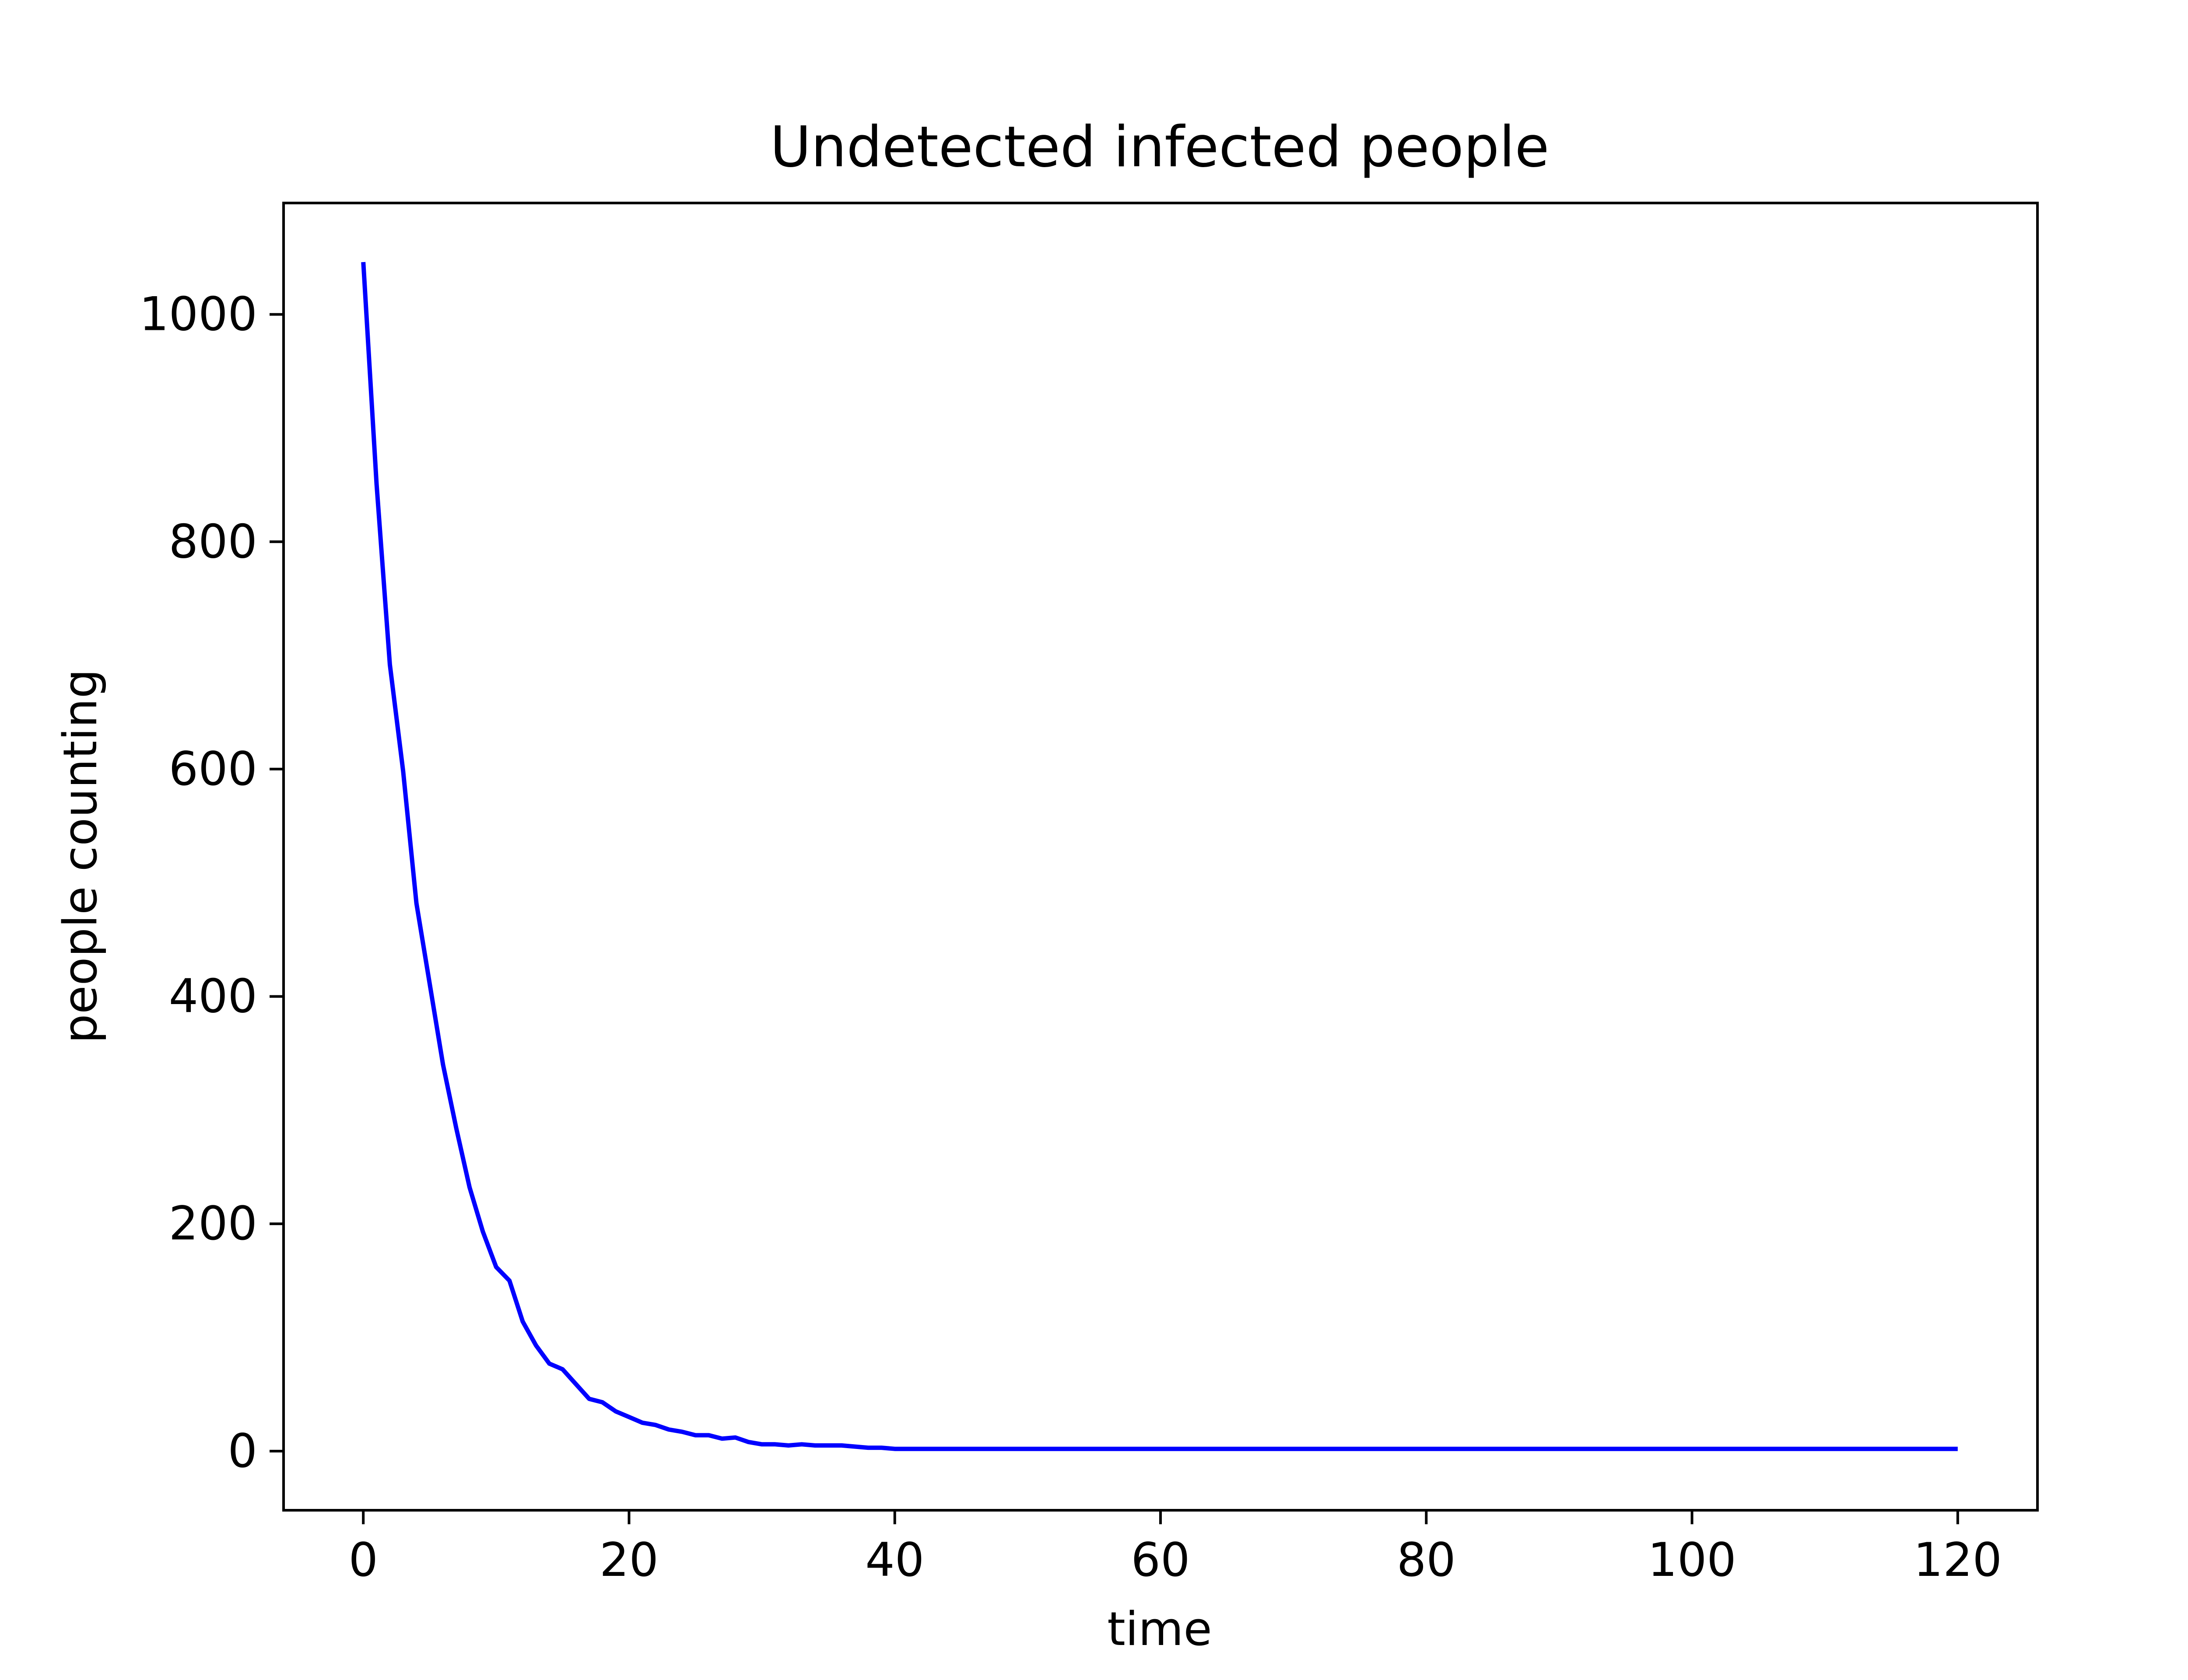 This screenshot has height=1680, width=2188. What do you see at coordinates (213, 1223) in the screenshot?
I see `y-tick-label: 200` at bounding box center [213, 1223].